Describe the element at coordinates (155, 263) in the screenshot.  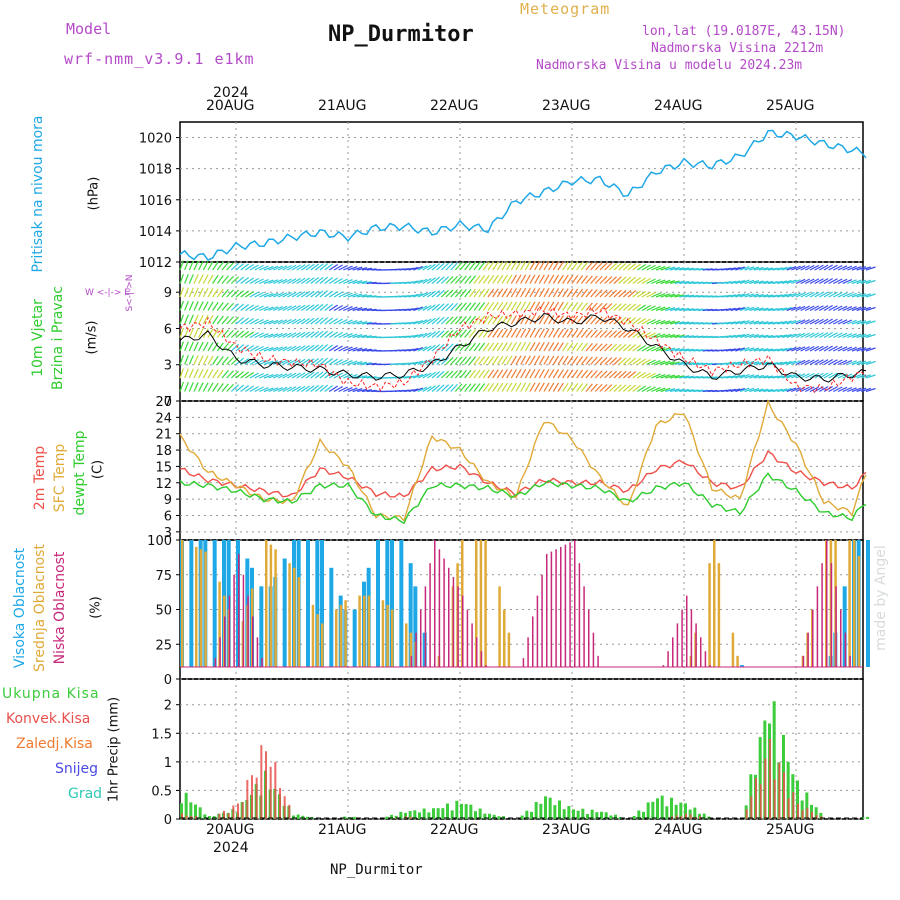
I see `y-tick-label: 1012` at that location.